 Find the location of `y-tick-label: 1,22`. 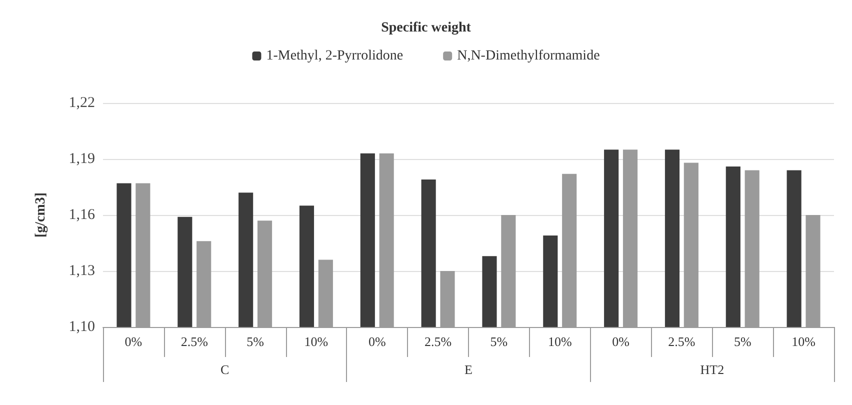

y-tick-label: 1,22 is located at coordinates (81, 103).